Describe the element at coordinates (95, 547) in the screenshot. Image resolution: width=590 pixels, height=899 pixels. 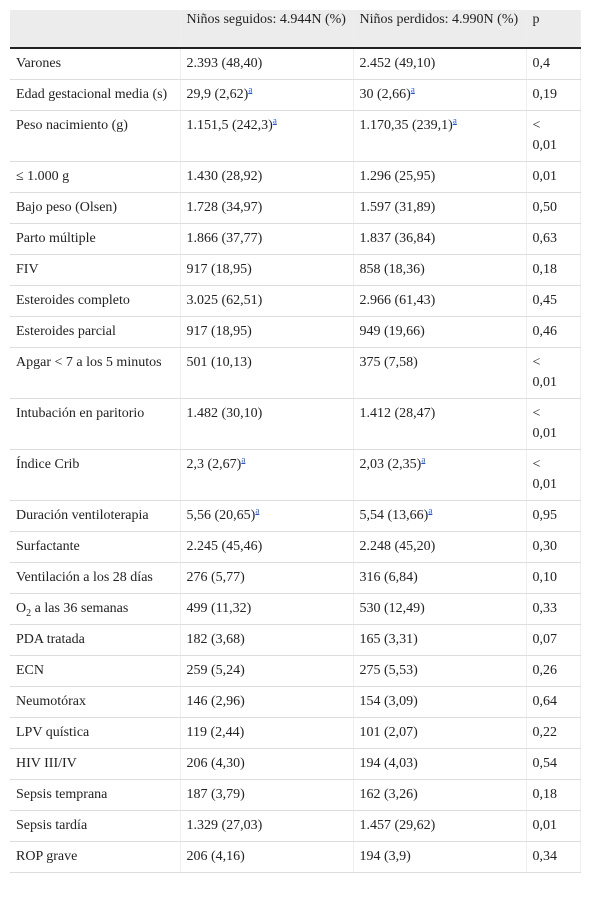
I see `row-label: Surfactante` at that location.